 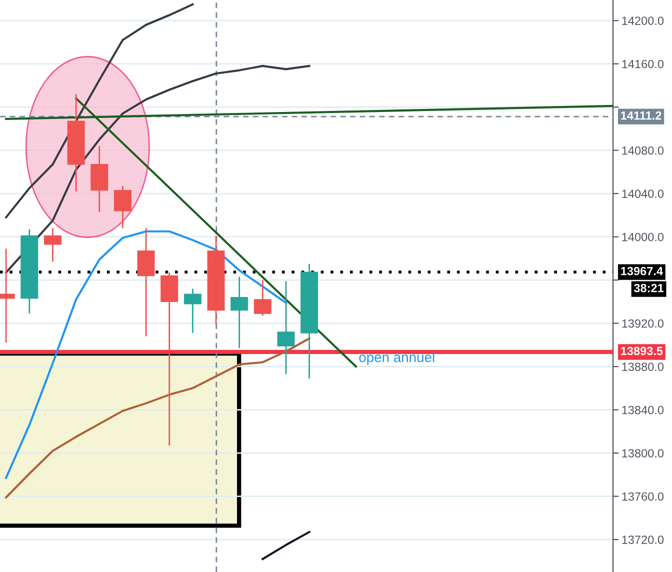 I want to click on y-tick-label: 13760.0, so click(x=643, y=496).